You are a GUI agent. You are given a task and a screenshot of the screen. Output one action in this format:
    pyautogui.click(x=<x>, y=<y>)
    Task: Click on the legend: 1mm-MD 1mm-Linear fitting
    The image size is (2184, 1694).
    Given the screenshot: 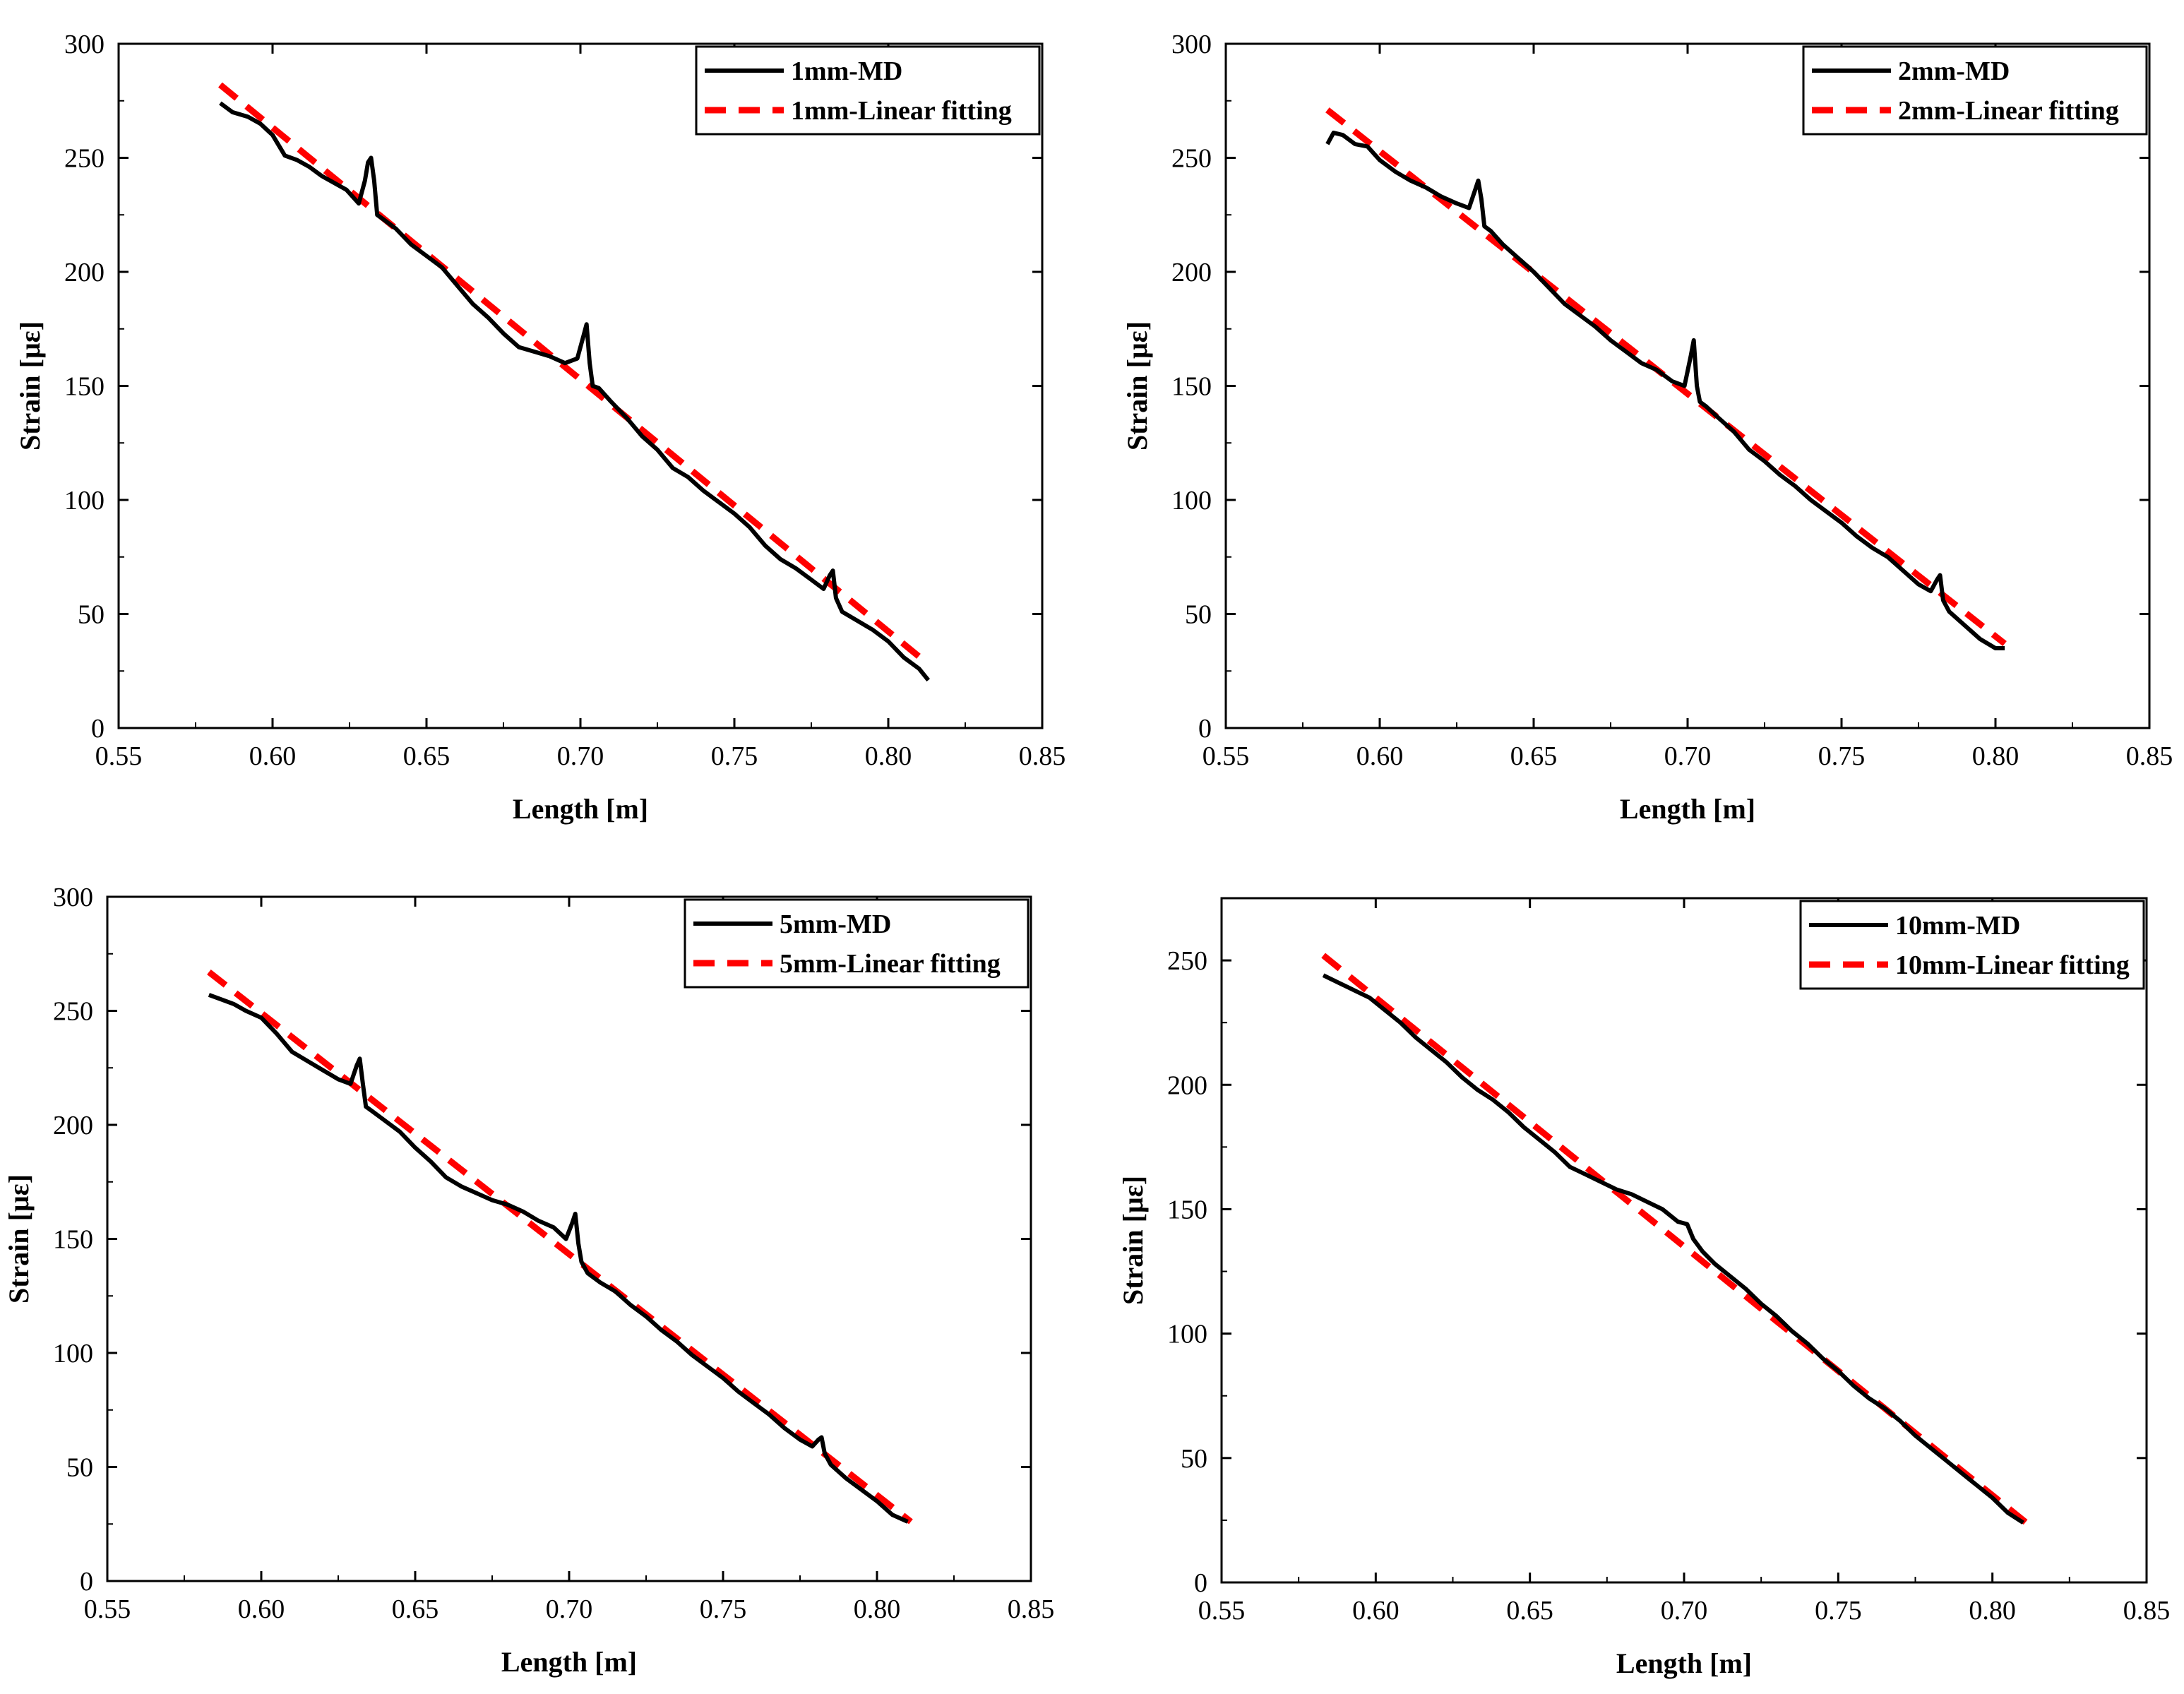 What is the action you would take?
    pyautogui.click(x=868, y=90)
    